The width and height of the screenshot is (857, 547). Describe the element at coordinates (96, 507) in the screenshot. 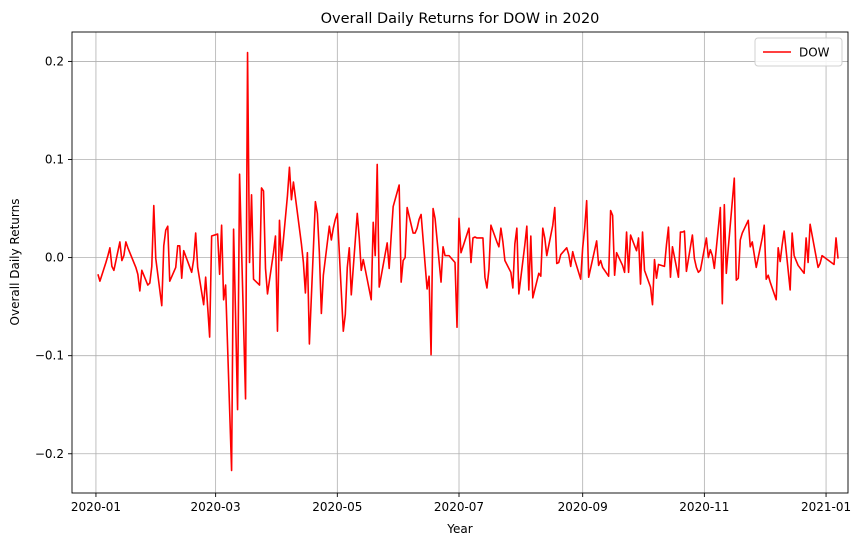

I see `x-tick-label: 2020-01` at that location.